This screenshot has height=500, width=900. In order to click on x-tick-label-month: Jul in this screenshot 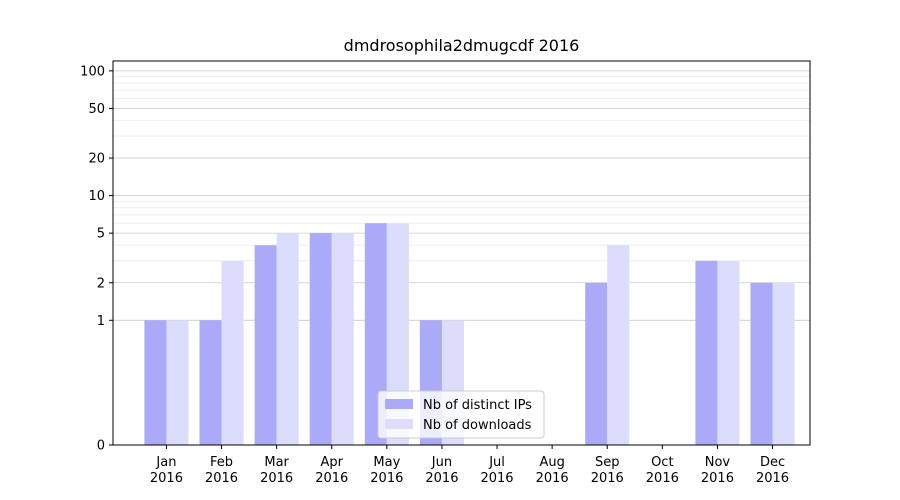, I will do `click(496, 462)`.